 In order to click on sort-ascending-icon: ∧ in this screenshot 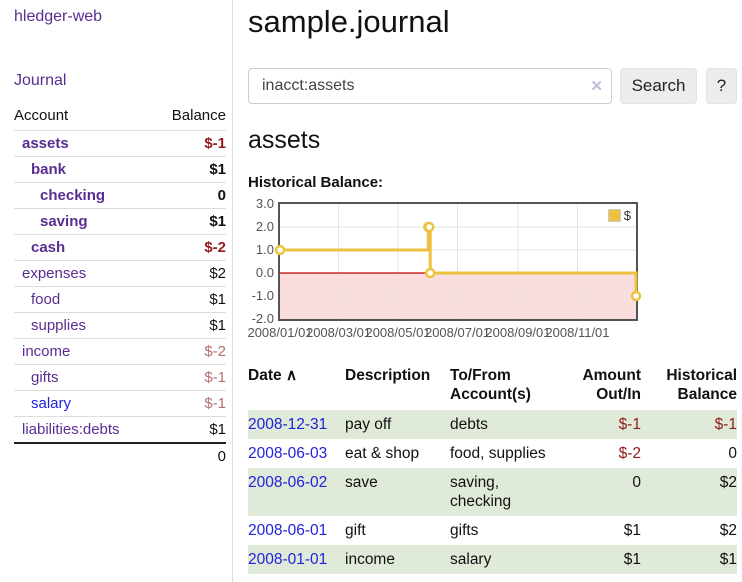, I will do `click(289, 375)`.